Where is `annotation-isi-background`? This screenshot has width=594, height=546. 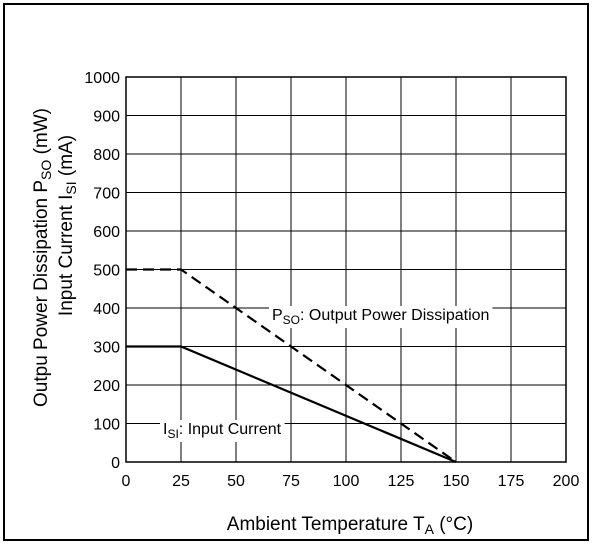 annotation-isi-background is located at coordinates (222, 431).